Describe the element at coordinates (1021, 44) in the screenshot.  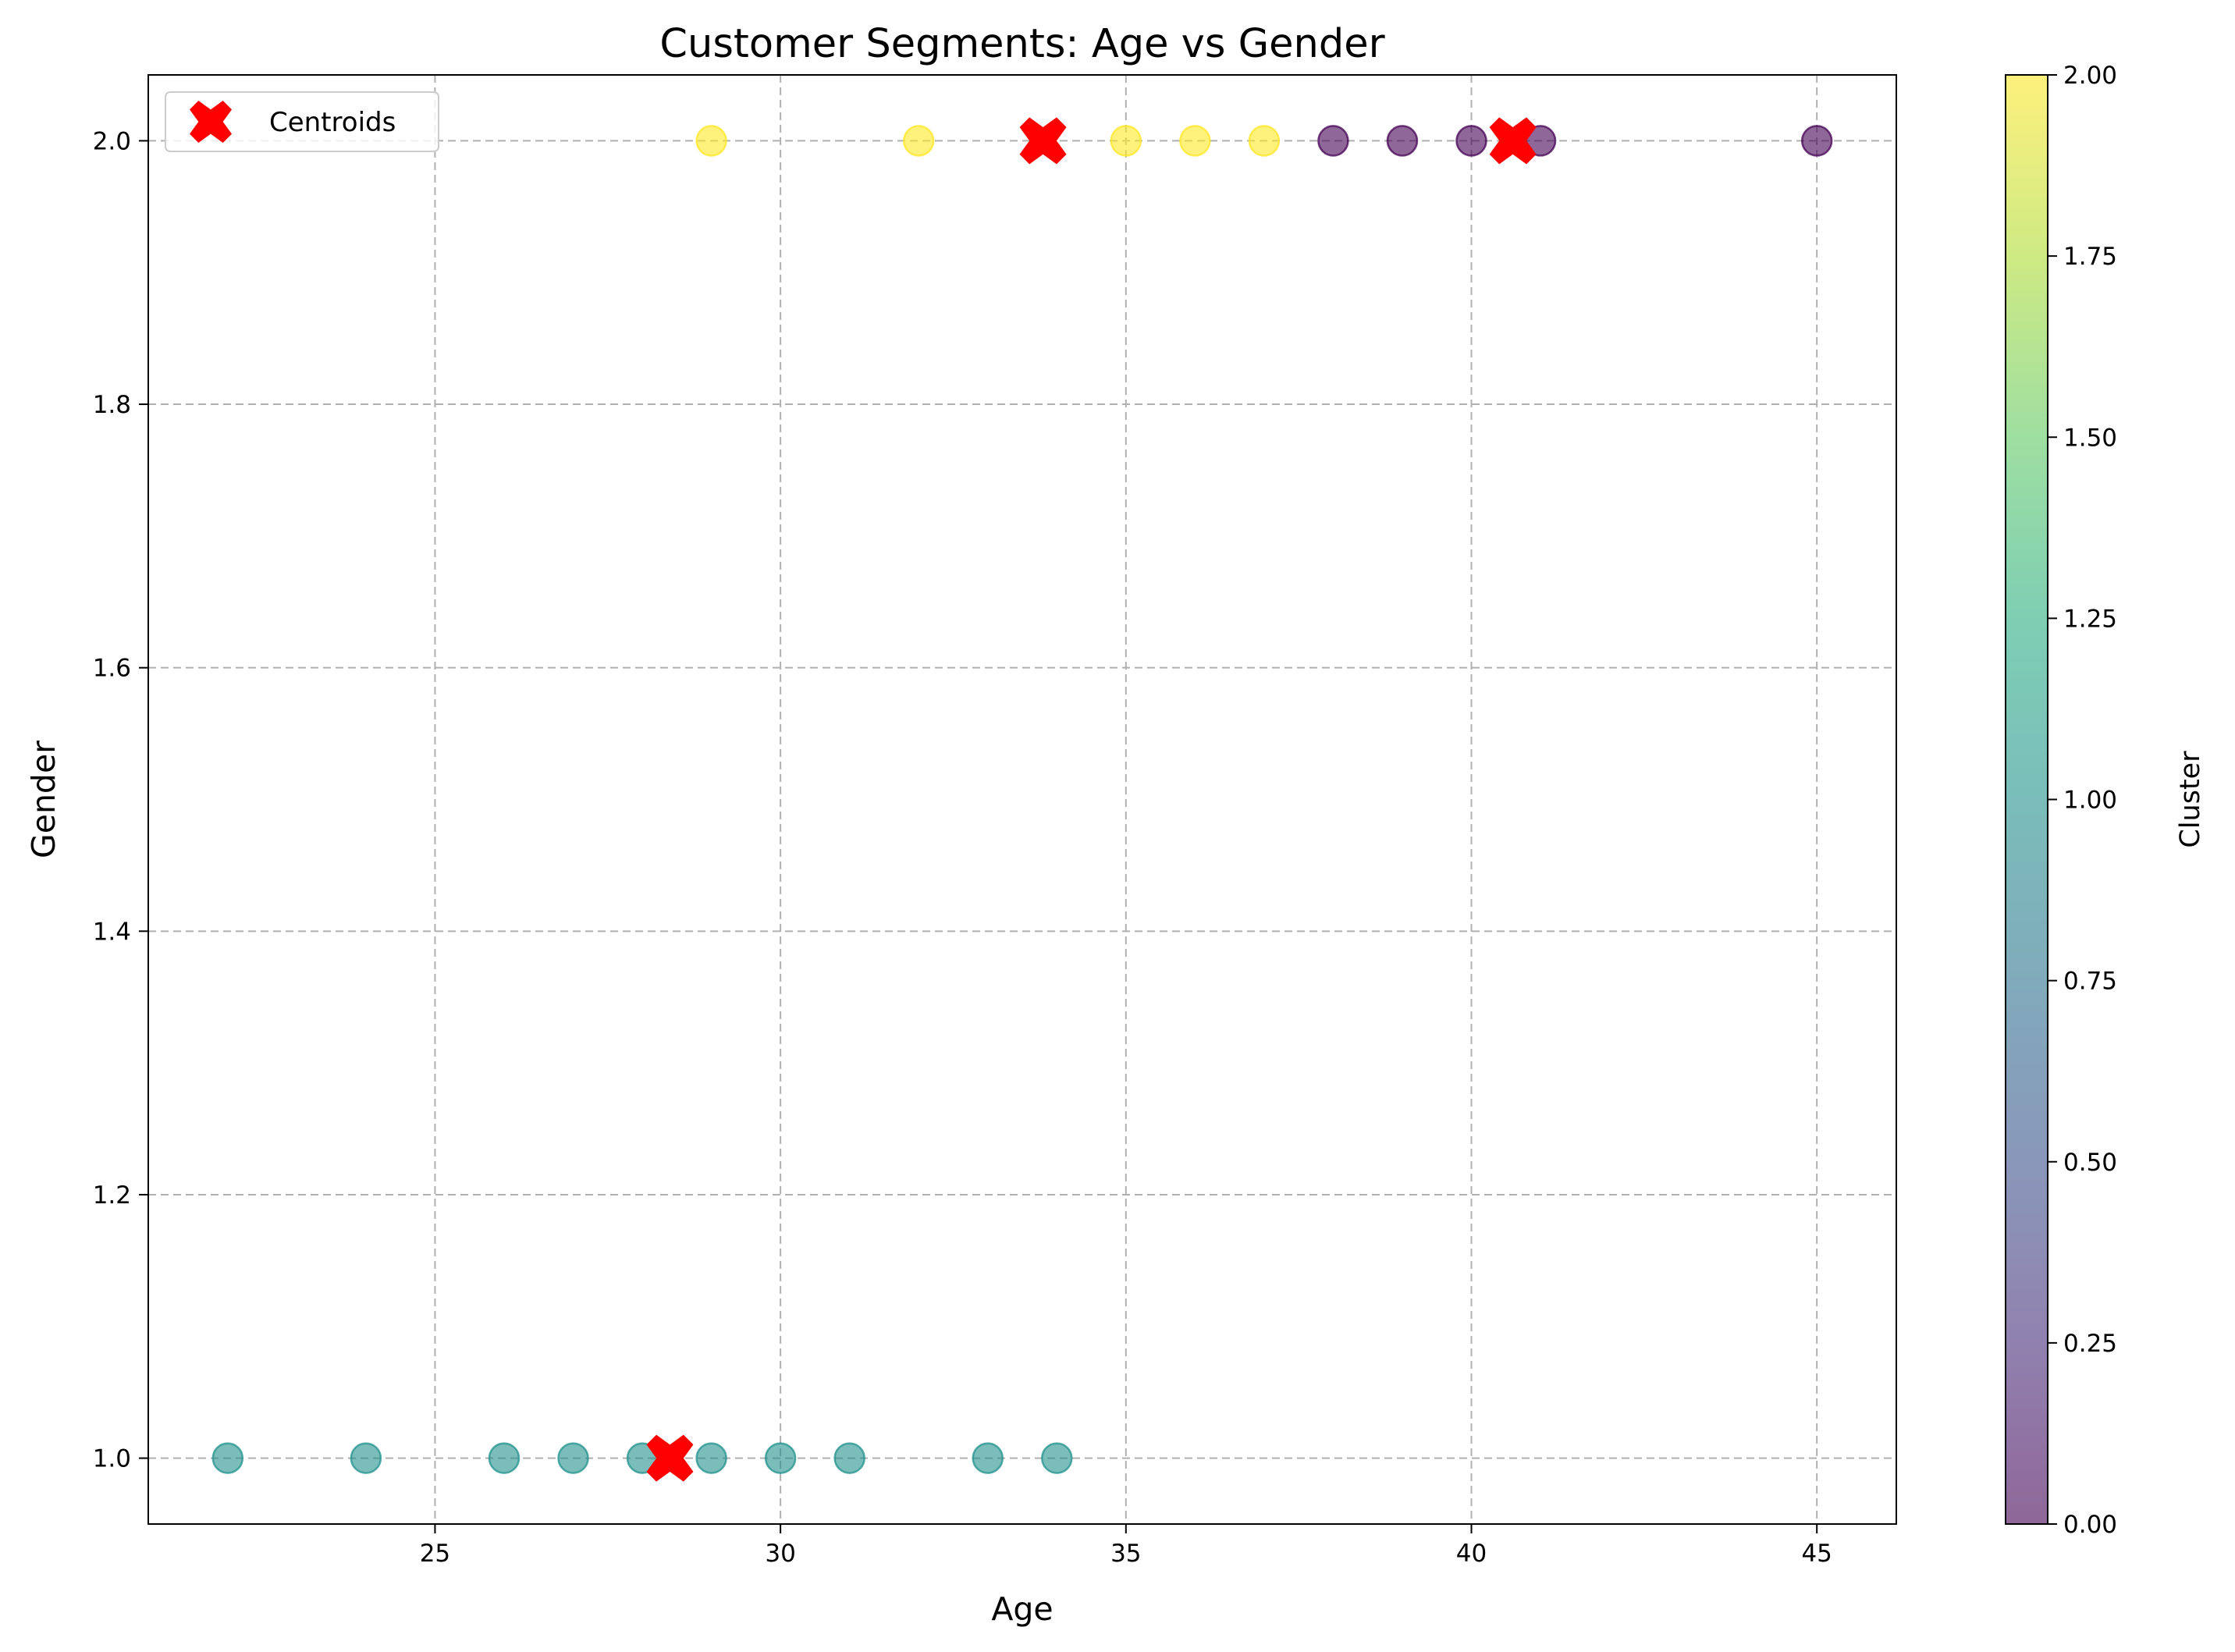
I see `chart-title: Customer Segments: Age vs Gender` at that location.